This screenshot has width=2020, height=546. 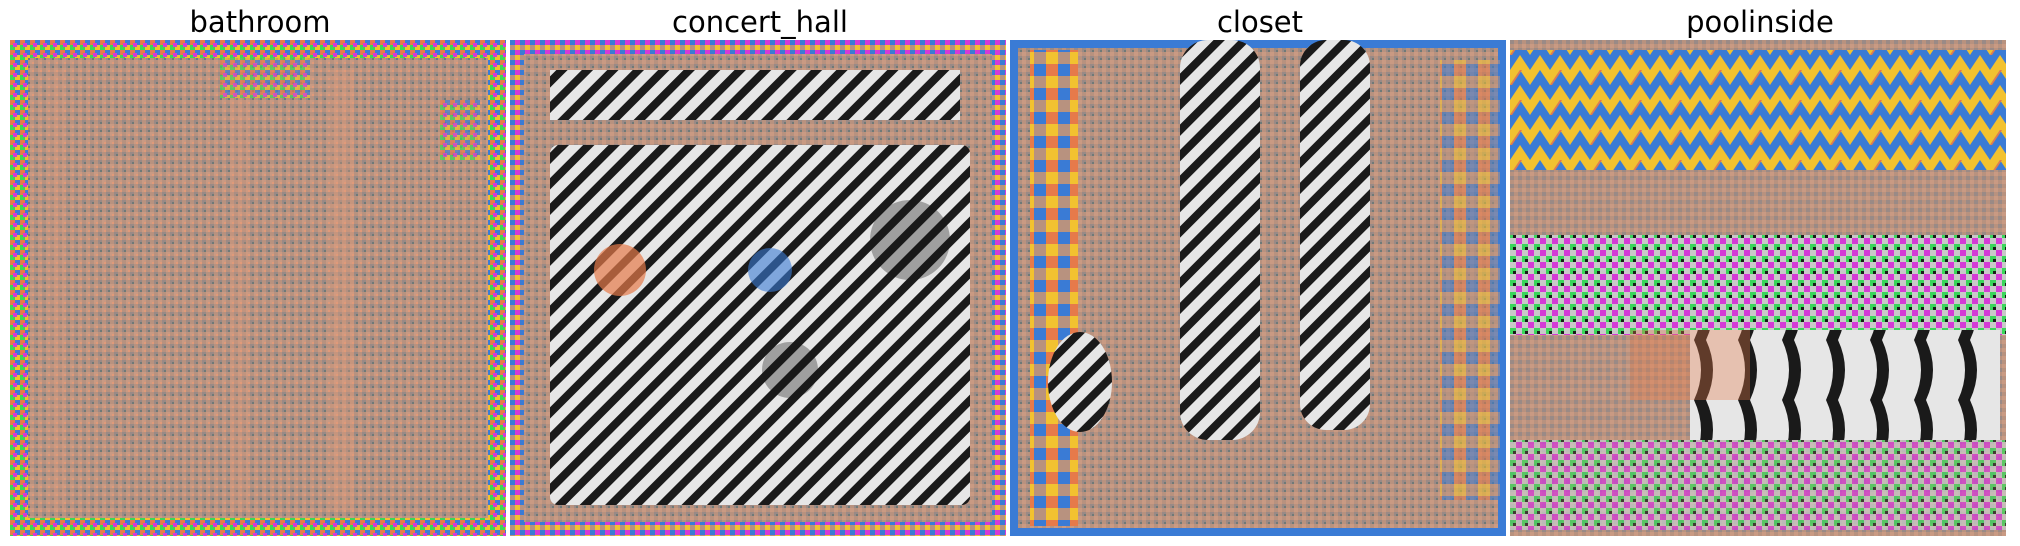 What do you see at coordinates (760, 22) in the screenshot?
I see `panel-title: concert_hall` at bounding box center [760, 22].